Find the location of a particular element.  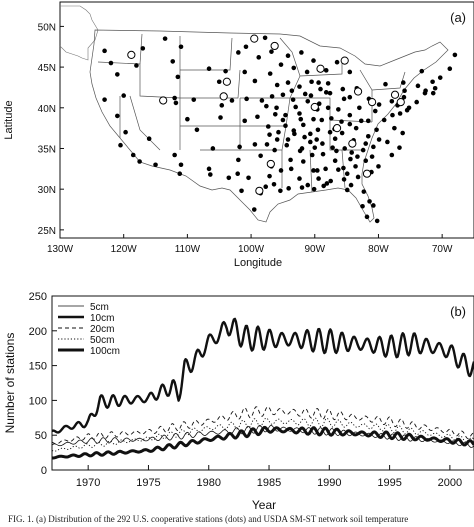

line-x-tick-label: 1980 is located at coordinates (209, 483).